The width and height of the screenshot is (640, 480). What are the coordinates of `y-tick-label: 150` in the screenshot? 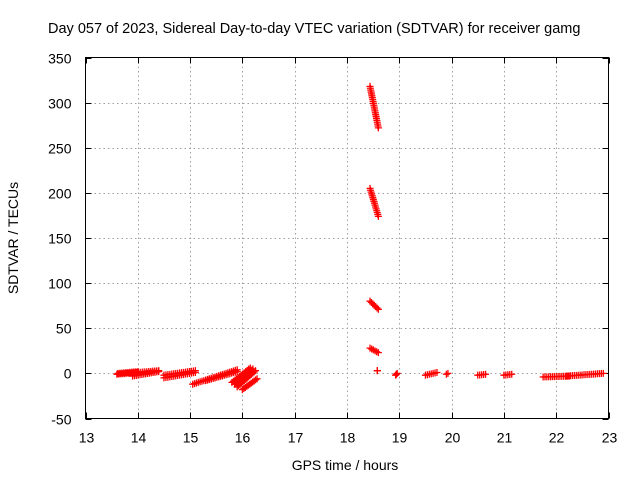 It's located at (60, 239).